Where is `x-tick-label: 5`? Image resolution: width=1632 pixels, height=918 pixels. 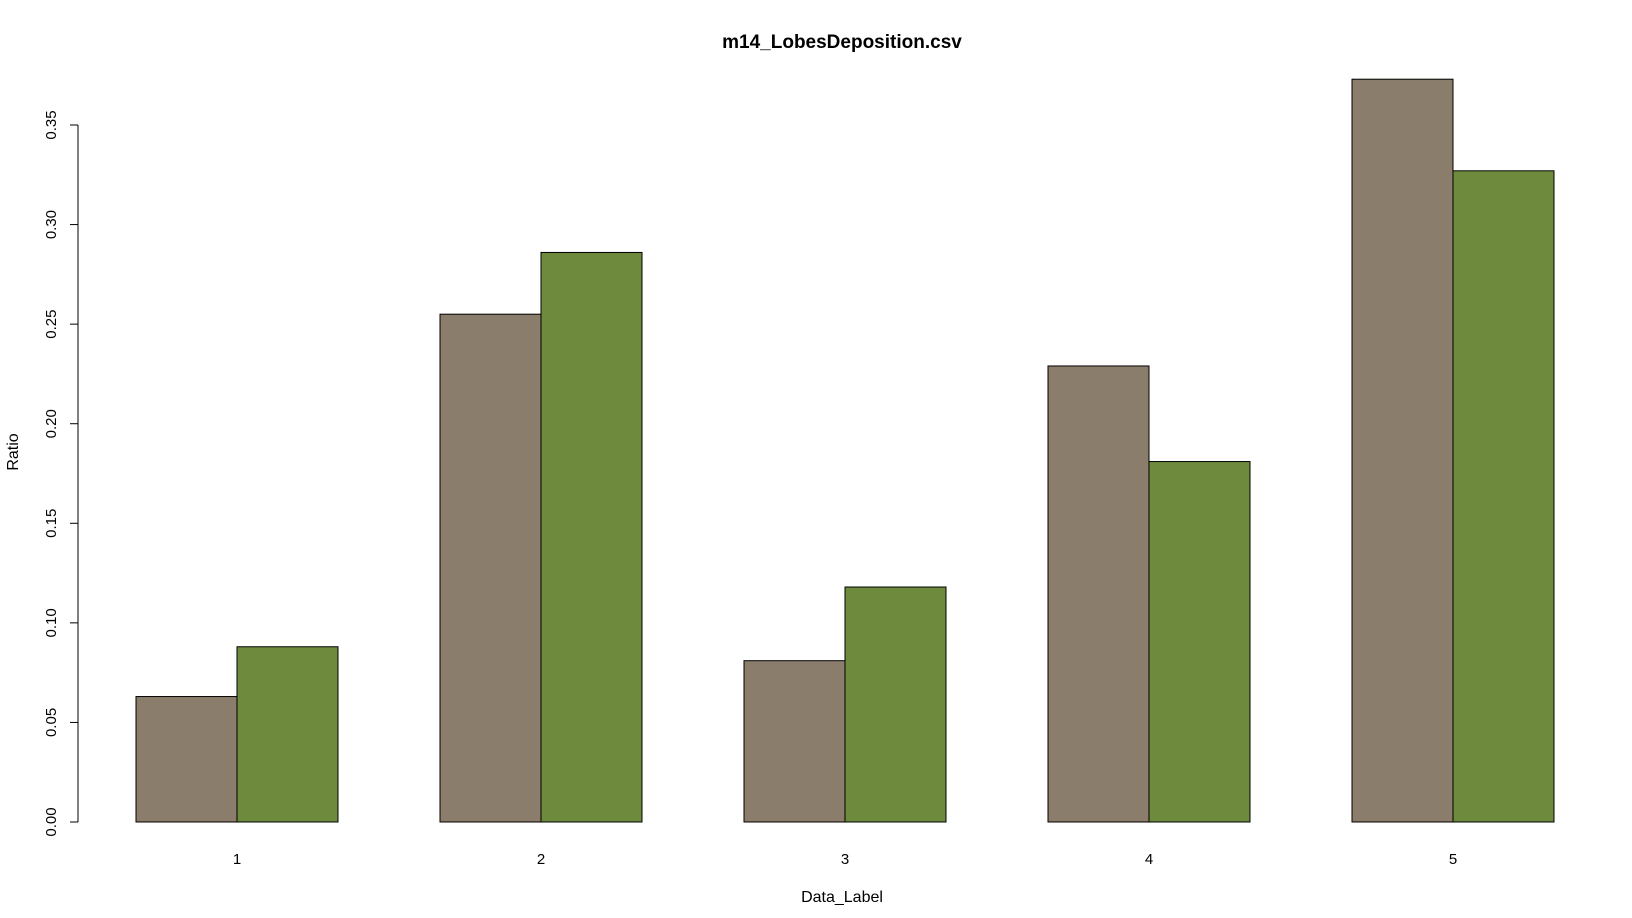 x-tick-label: 5 is located at coordinates (1453, 859).